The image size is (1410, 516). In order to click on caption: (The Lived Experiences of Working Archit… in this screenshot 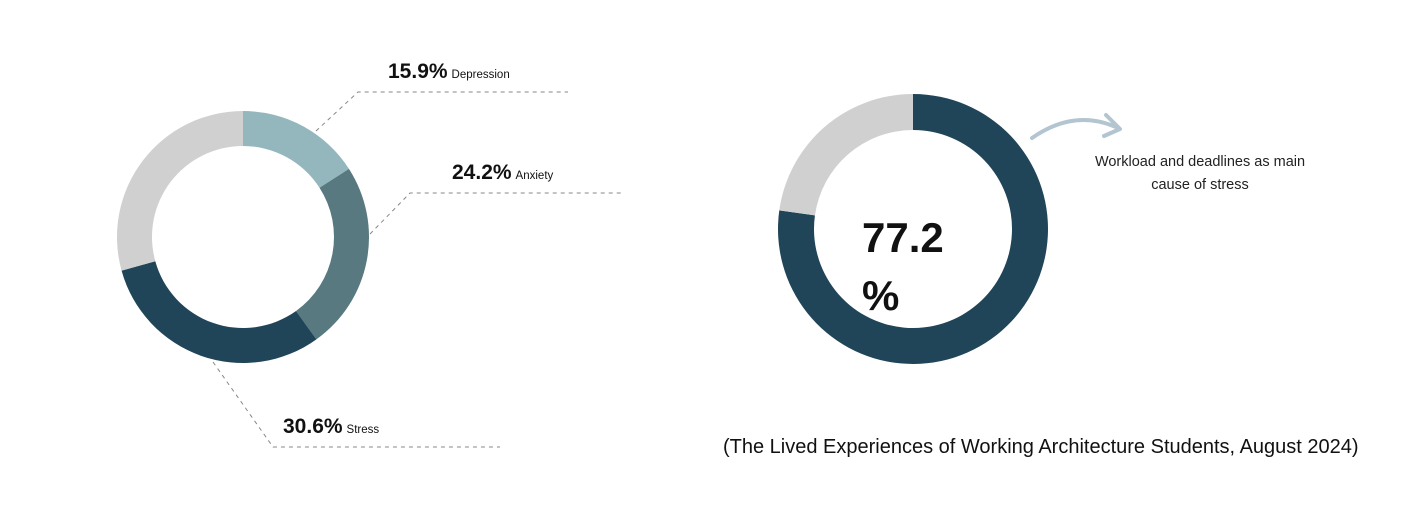, I will do `click(1041, 447)`.